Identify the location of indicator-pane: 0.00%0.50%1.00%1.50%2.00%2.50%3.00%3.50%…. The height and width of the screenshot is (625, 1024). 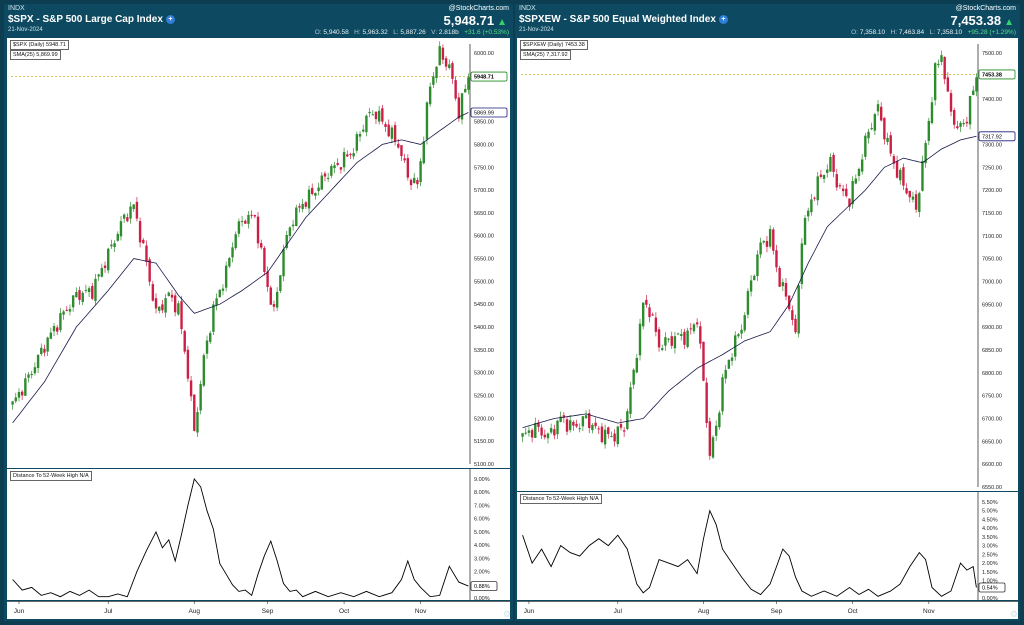
(767, 547).